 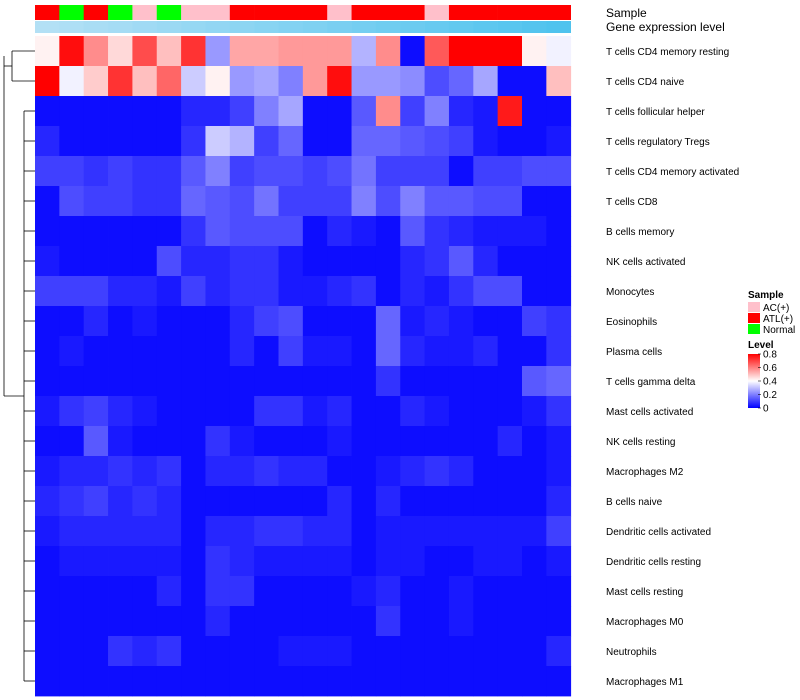 I want to click on annotation-label-sample: Sample, so click(x=626, y=13).